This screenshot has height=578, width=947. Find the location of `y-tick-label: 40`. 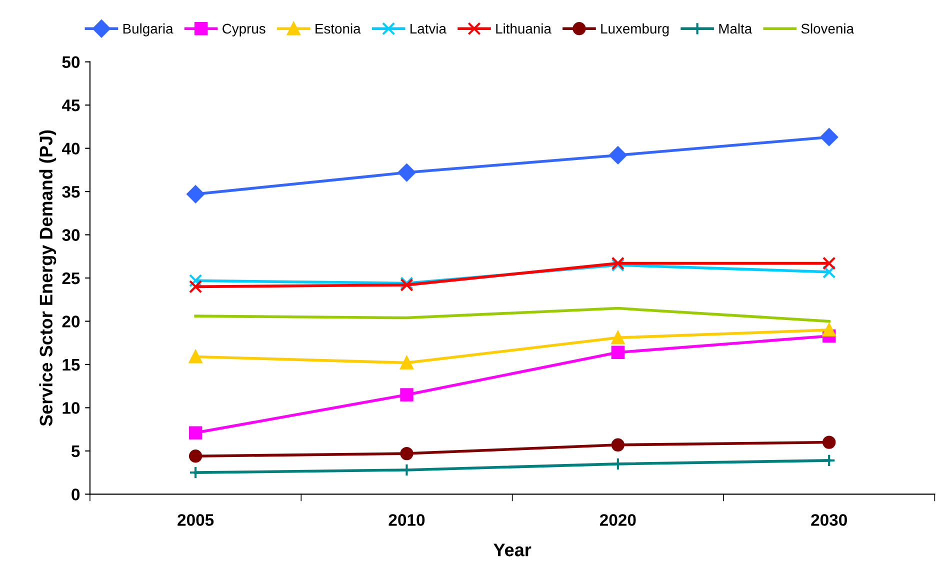

y-tick-label: 40 is located at coordinates (71, 148).